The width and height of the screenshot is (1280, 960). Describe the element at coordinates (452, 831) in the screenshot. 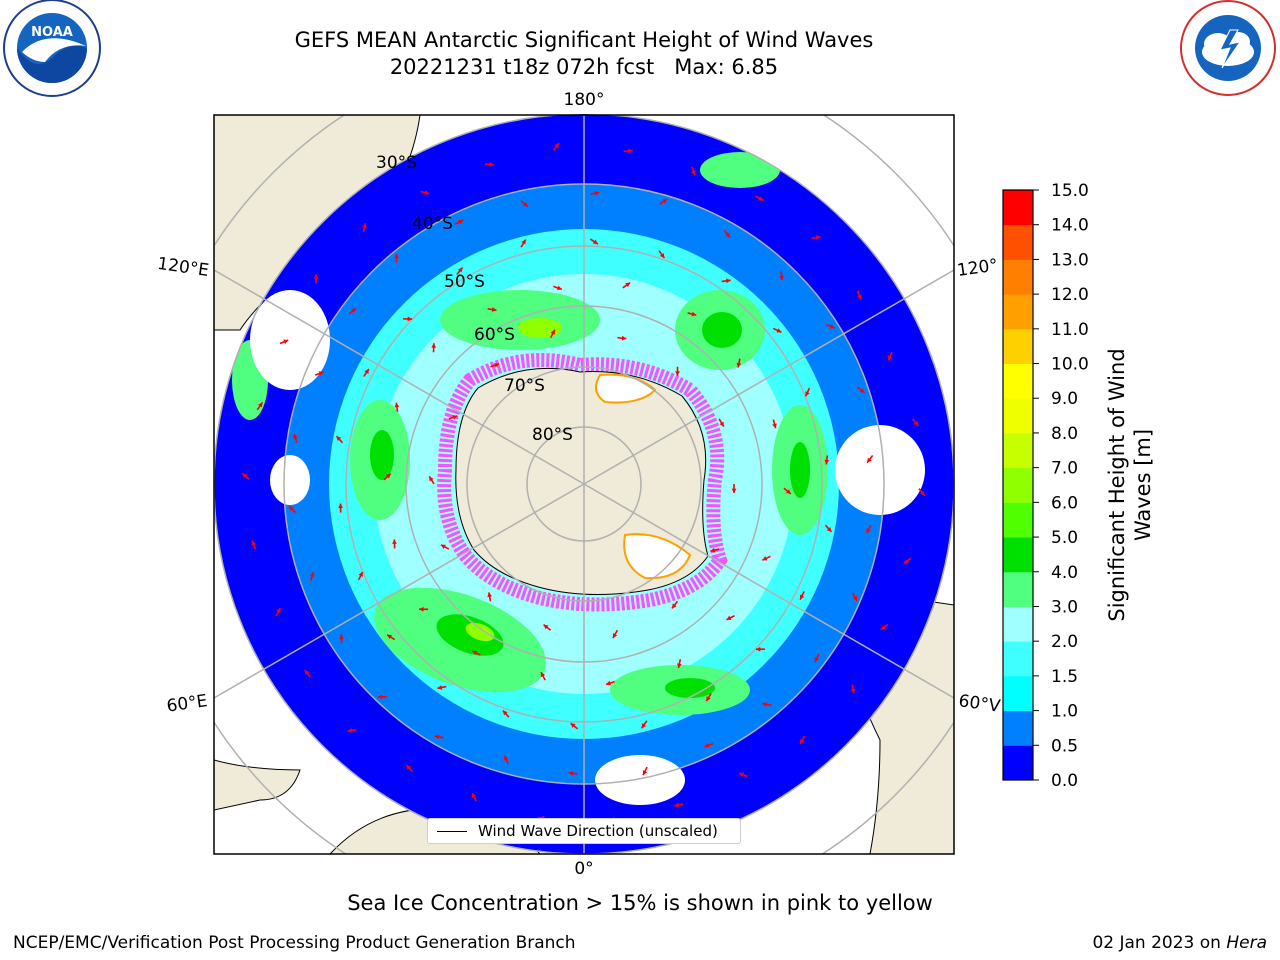

I see `legend-line-icon` at that location.